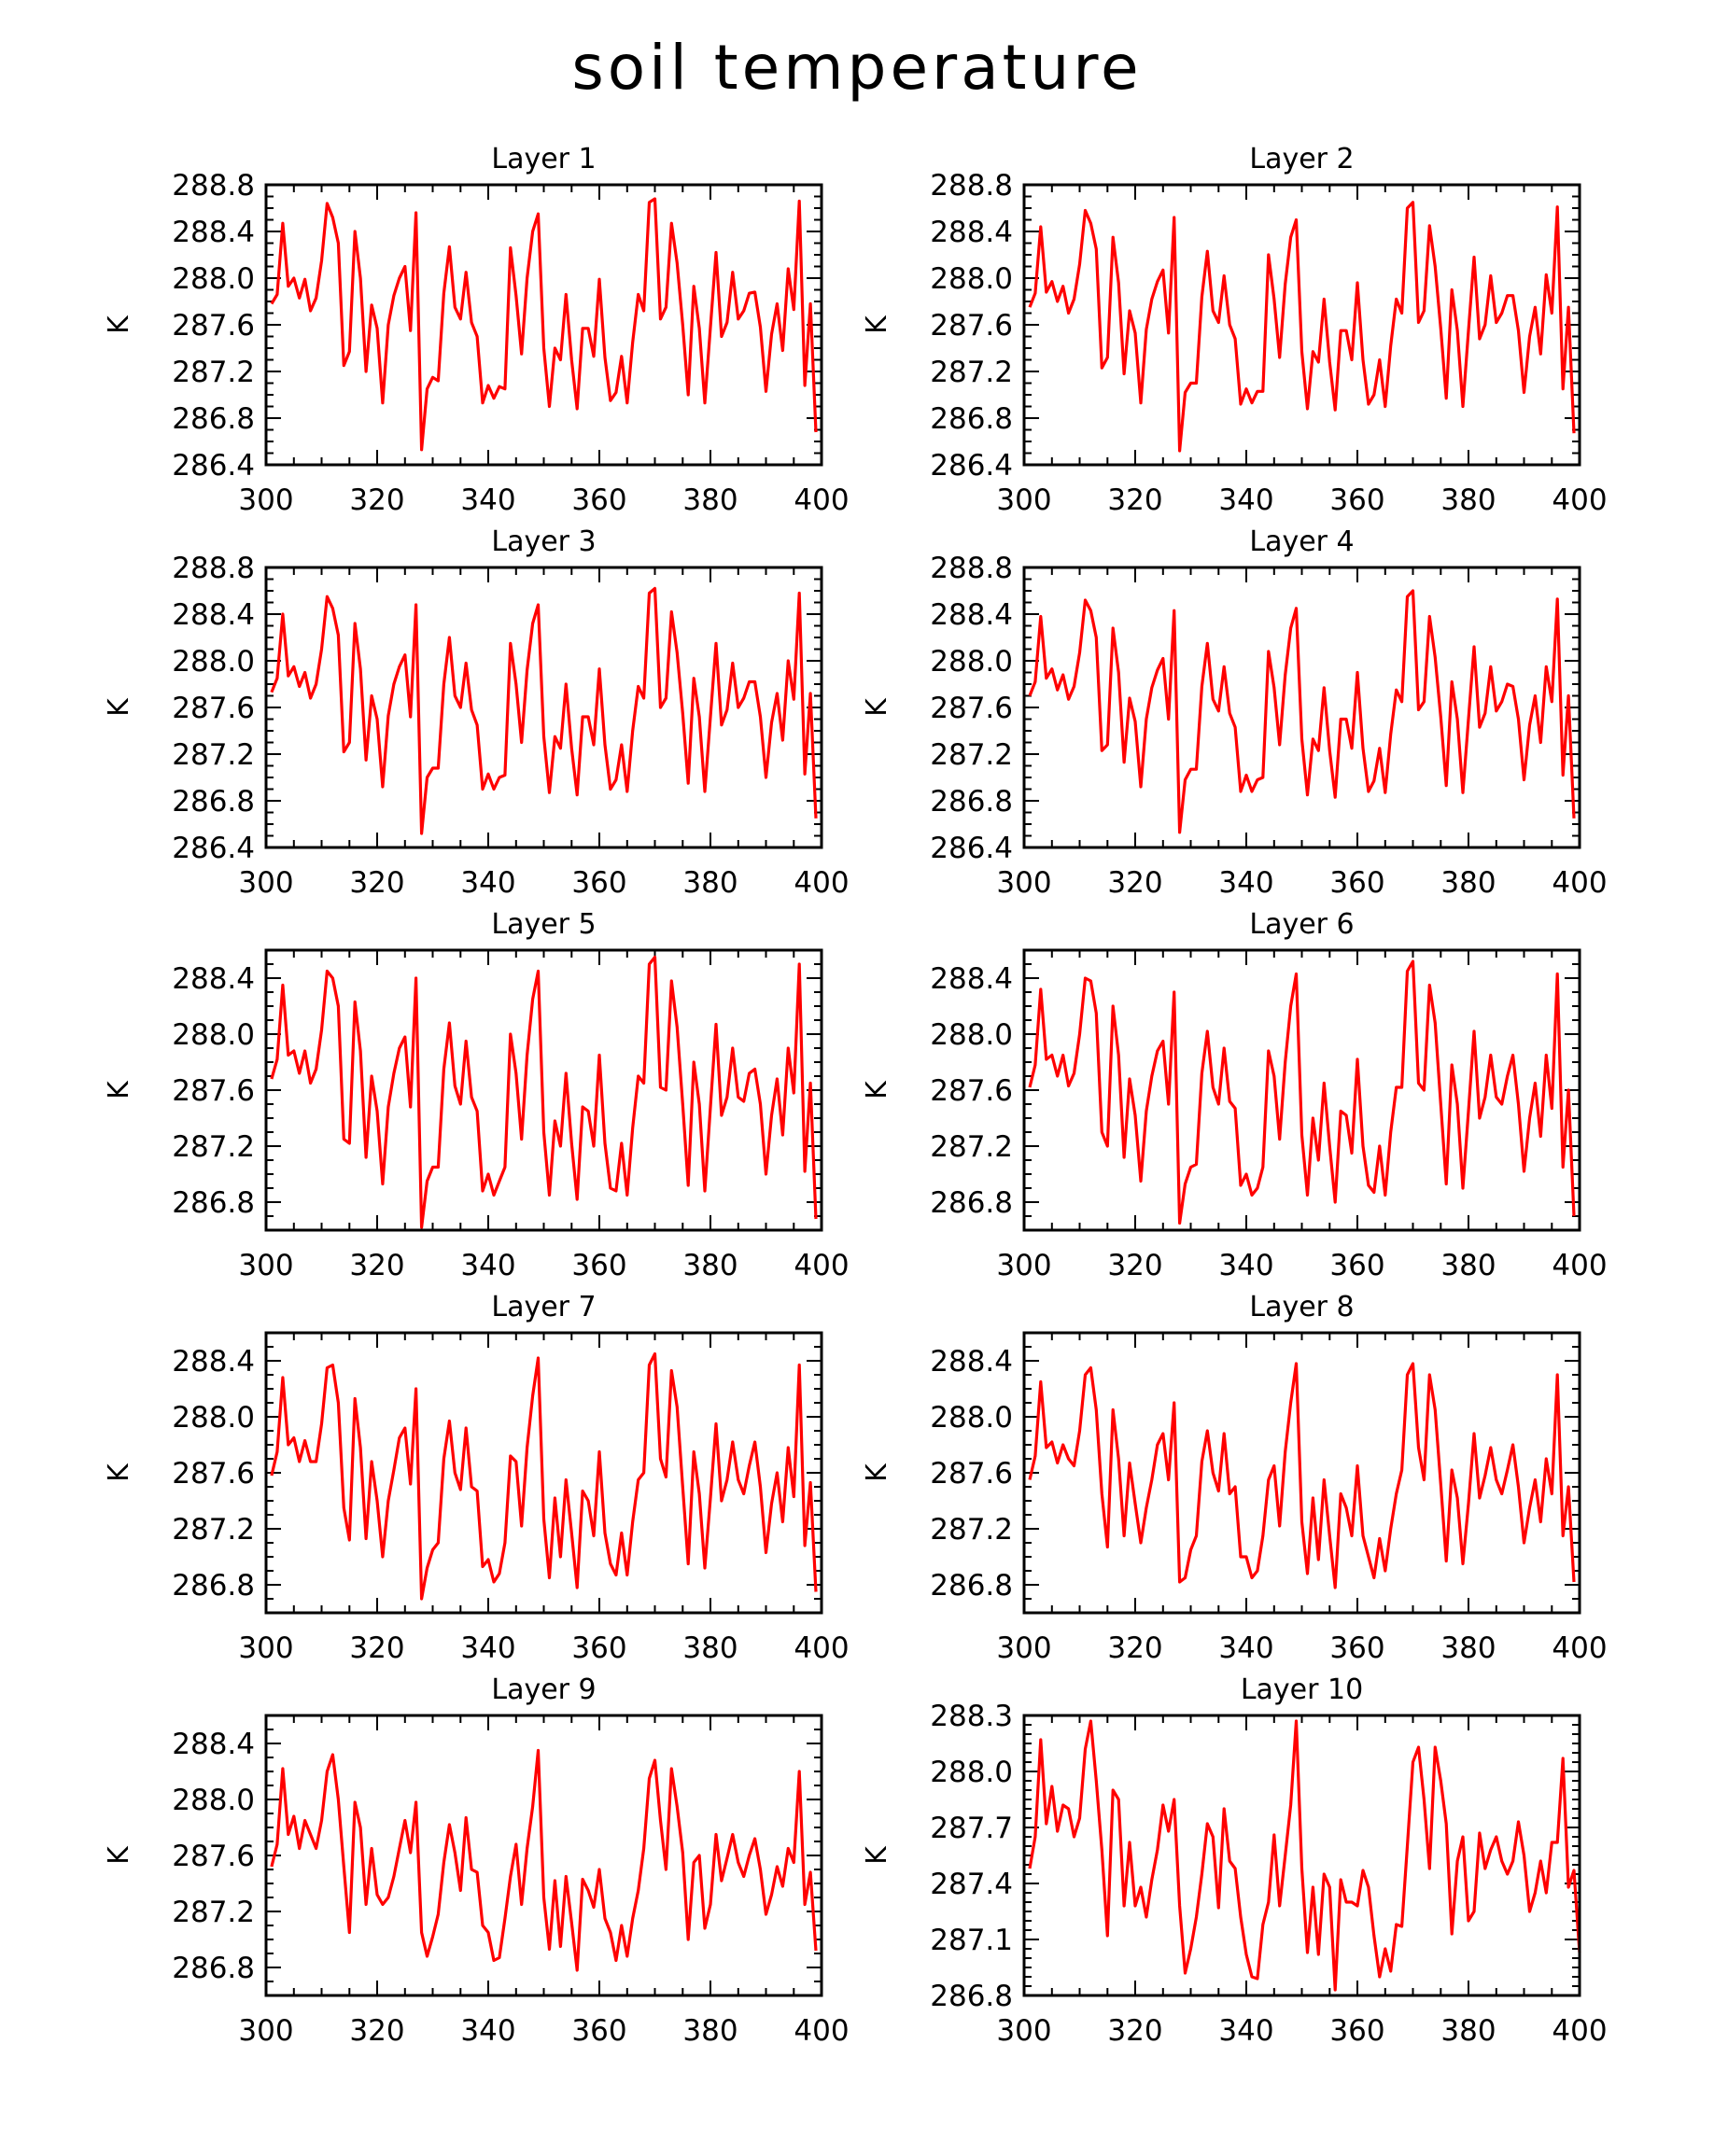  I want to click on panel-title: Layer 10, so click(1302, 1689).